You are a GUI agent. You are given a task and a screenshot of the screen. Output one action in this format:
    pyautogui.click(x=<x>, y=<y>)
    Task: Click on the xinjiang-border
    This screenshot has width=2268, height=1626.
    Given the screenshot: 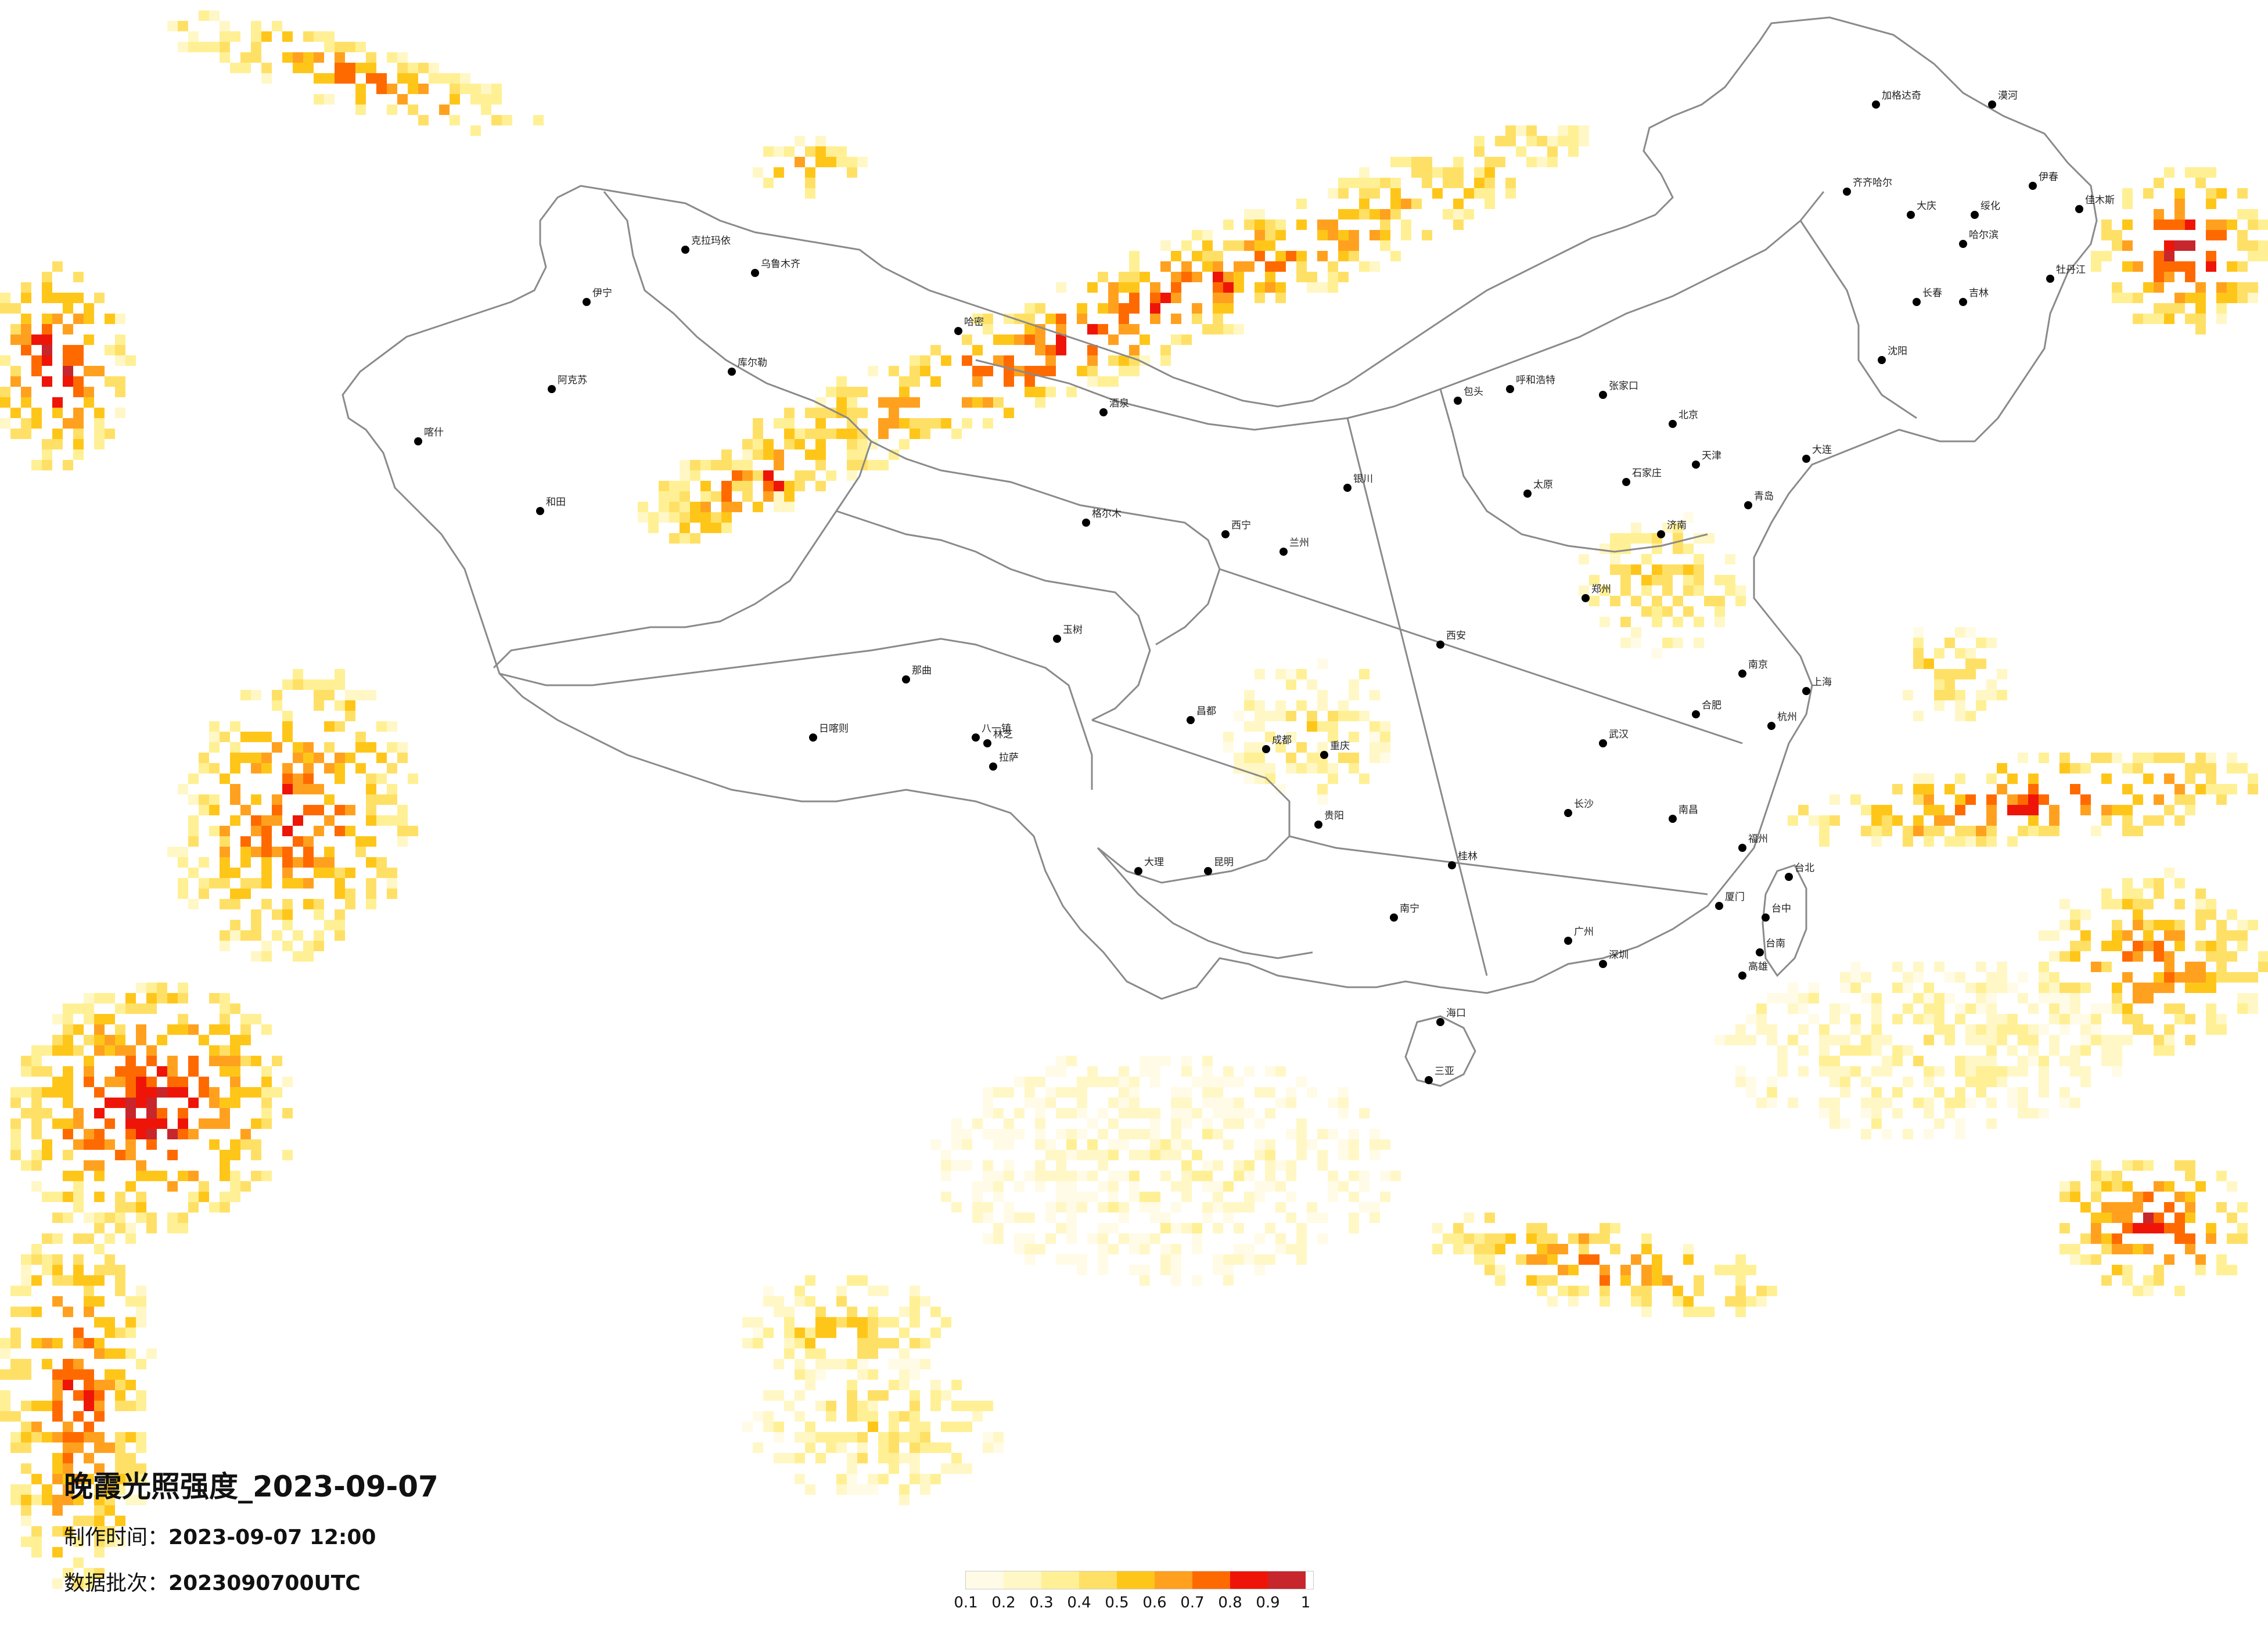 What is the action you would take?
    pyautogui.click(x=682, y=430)
    